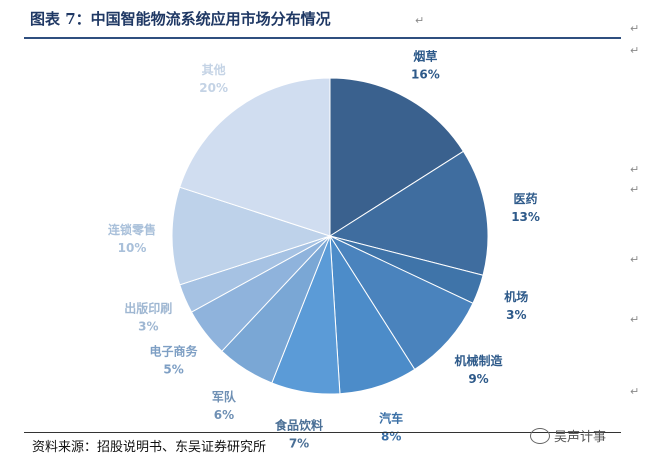 This screenshot has width=645, height=464. Describe the element at coordinates (174, 350) in the screenshot. I see `slice-label: 电子商务` at that location.